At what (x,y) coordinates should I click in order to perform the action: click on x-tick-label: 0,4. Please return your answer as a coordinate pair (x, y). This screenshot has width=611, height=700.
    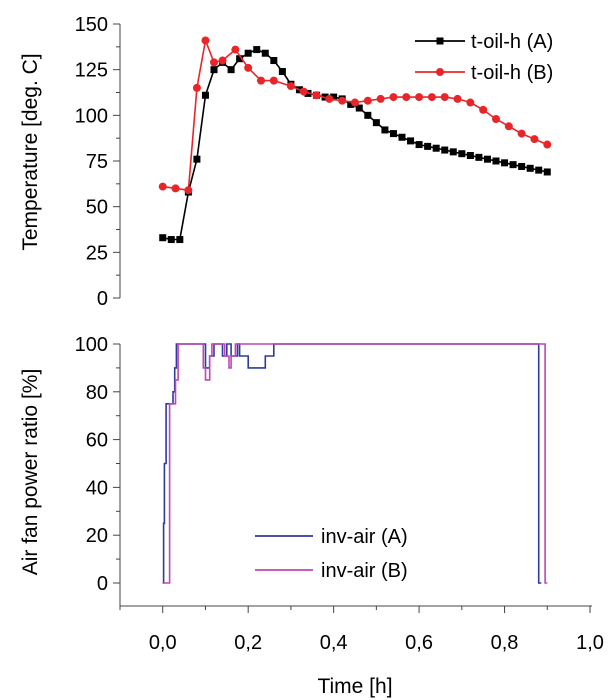
    Looking at the image, I should click on (334, 643).